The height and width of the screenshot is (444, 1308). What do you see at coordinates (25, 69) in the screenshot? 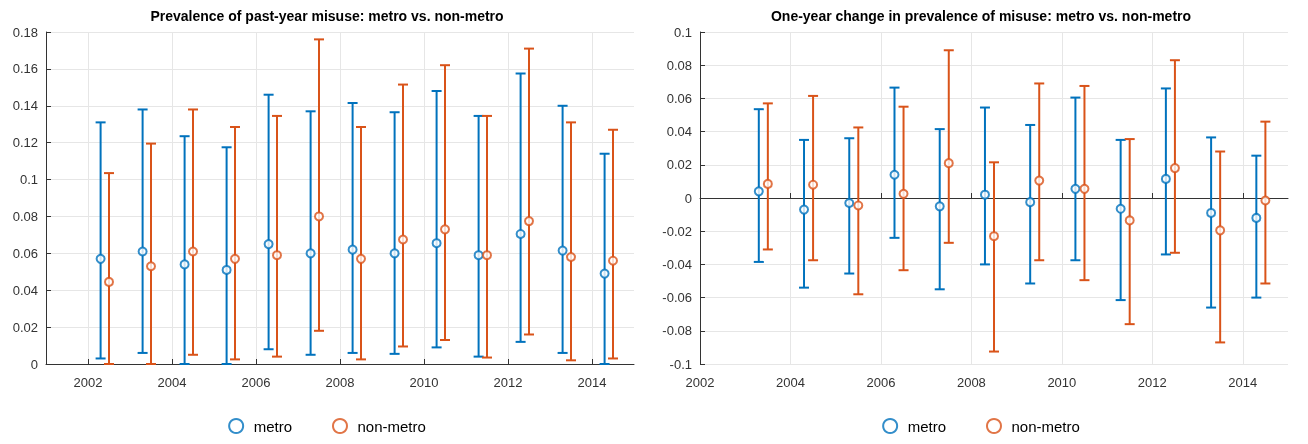
I see `y-tick-label: 0.16` at bounding box center [25, 69].